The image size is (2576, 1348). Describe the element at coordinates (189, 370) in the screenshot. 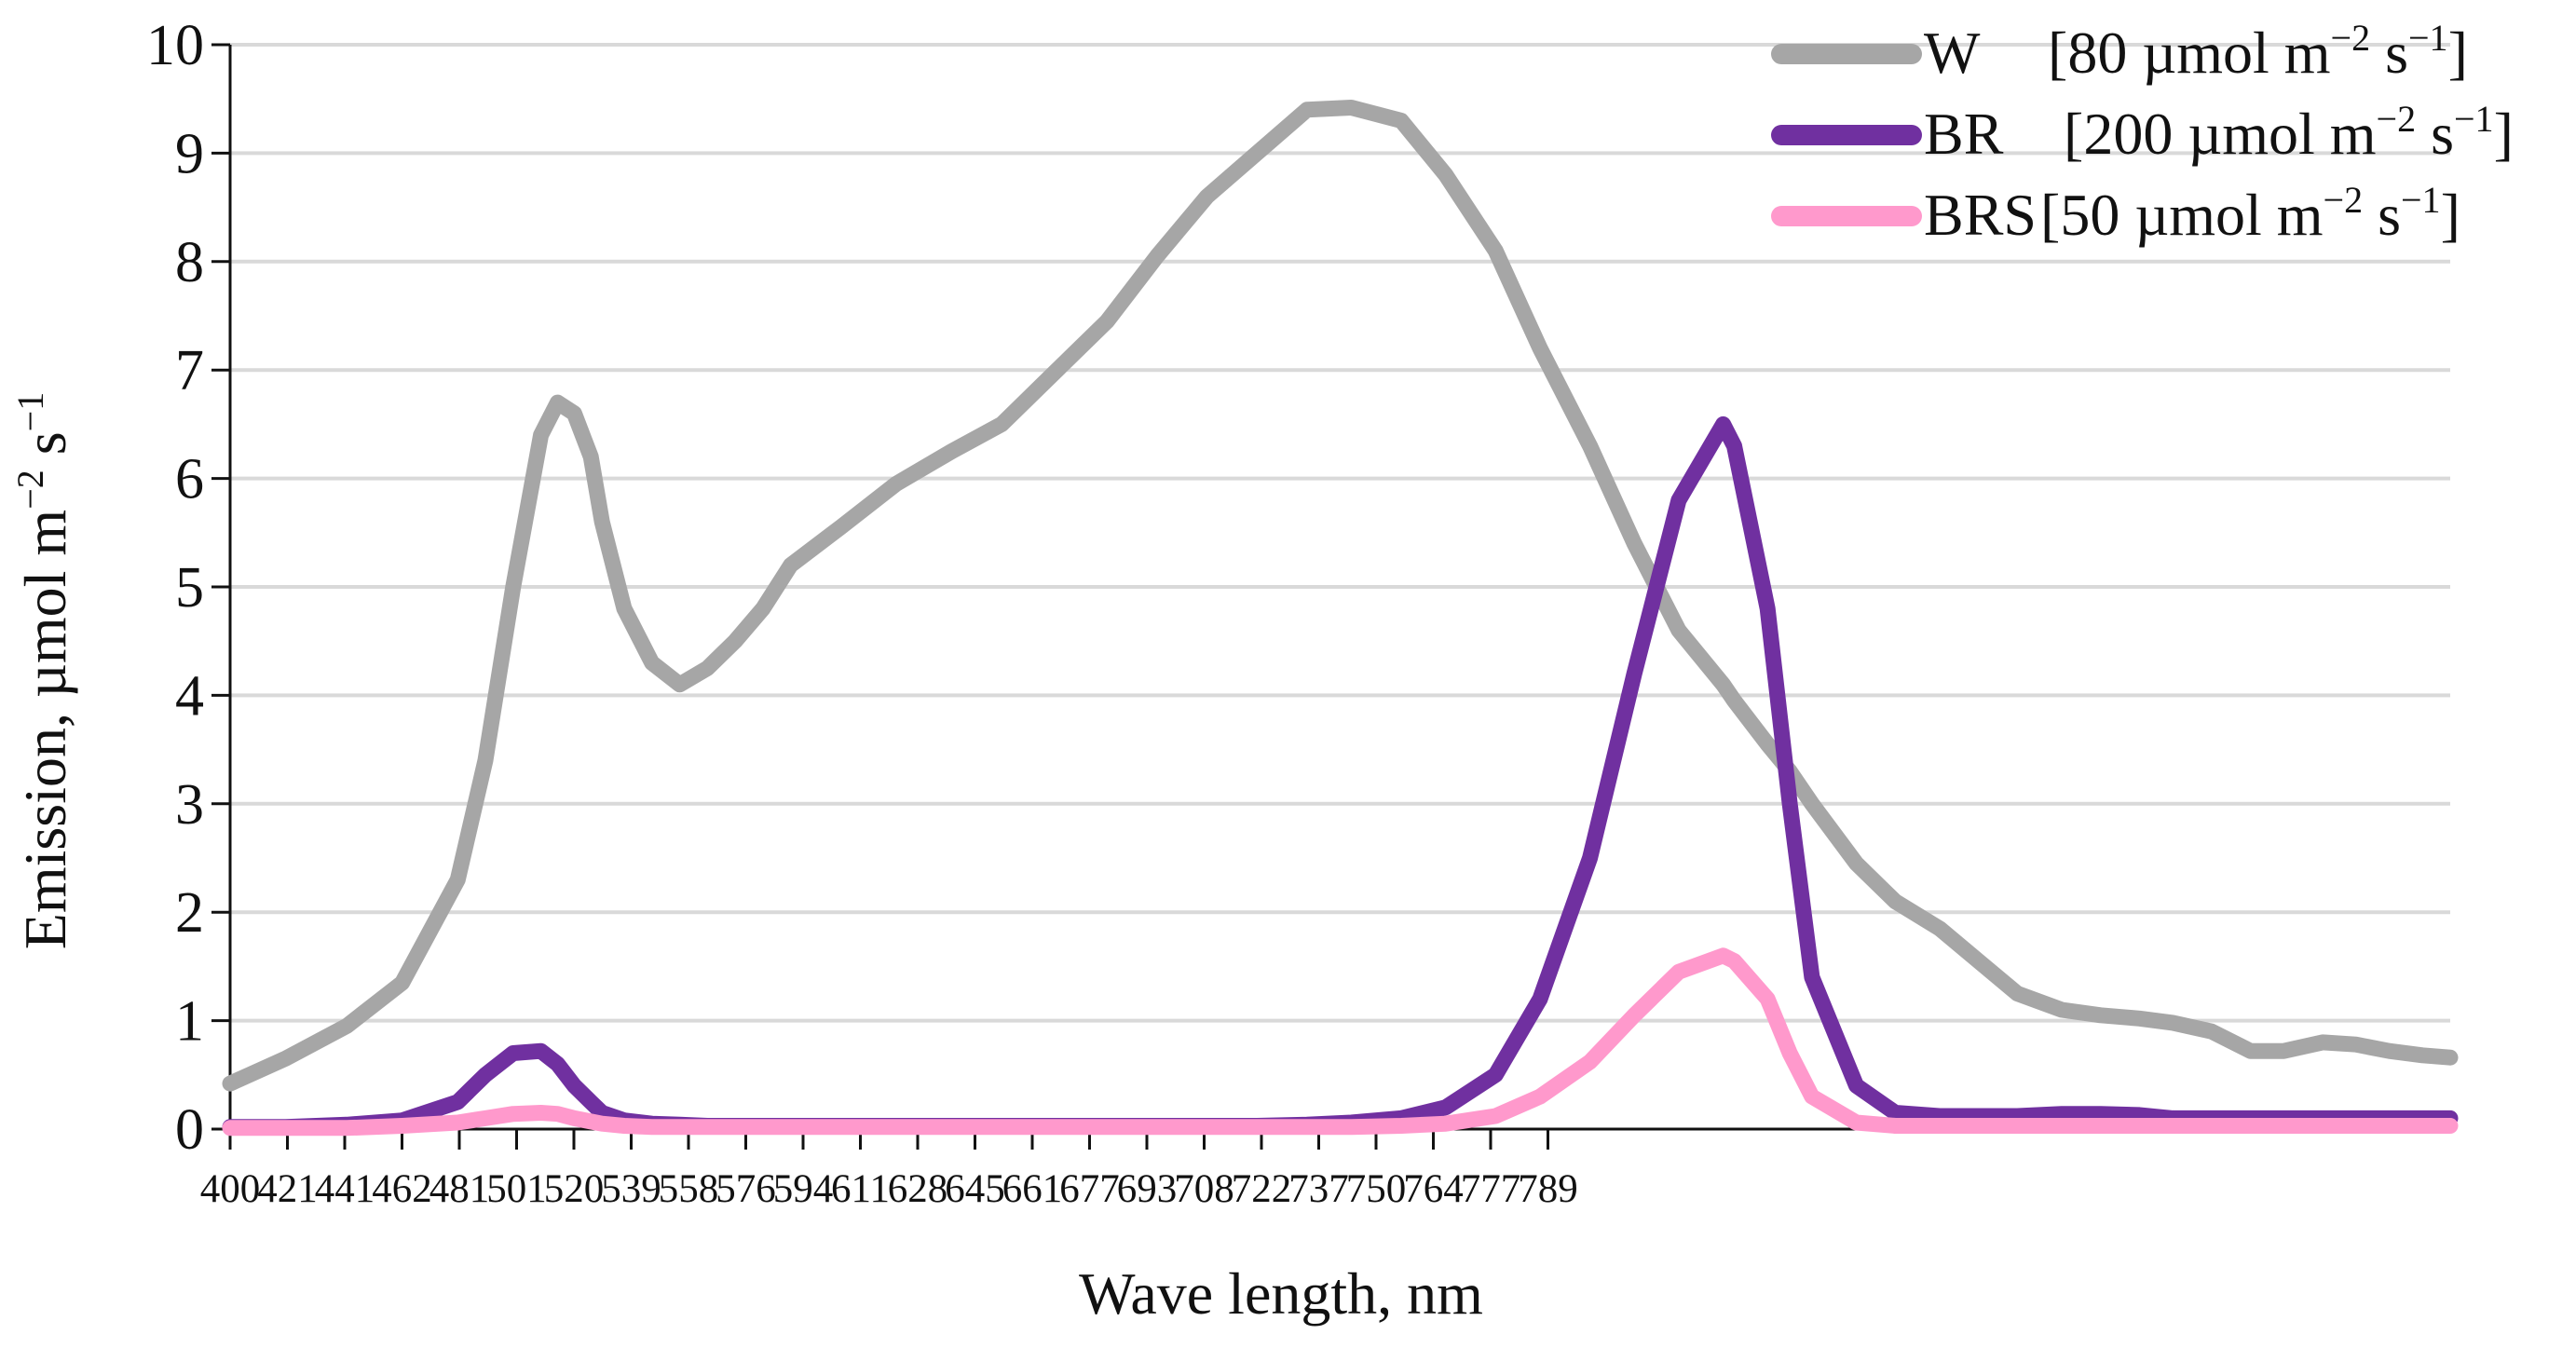

I see `y-tick-label: 7` at that location.